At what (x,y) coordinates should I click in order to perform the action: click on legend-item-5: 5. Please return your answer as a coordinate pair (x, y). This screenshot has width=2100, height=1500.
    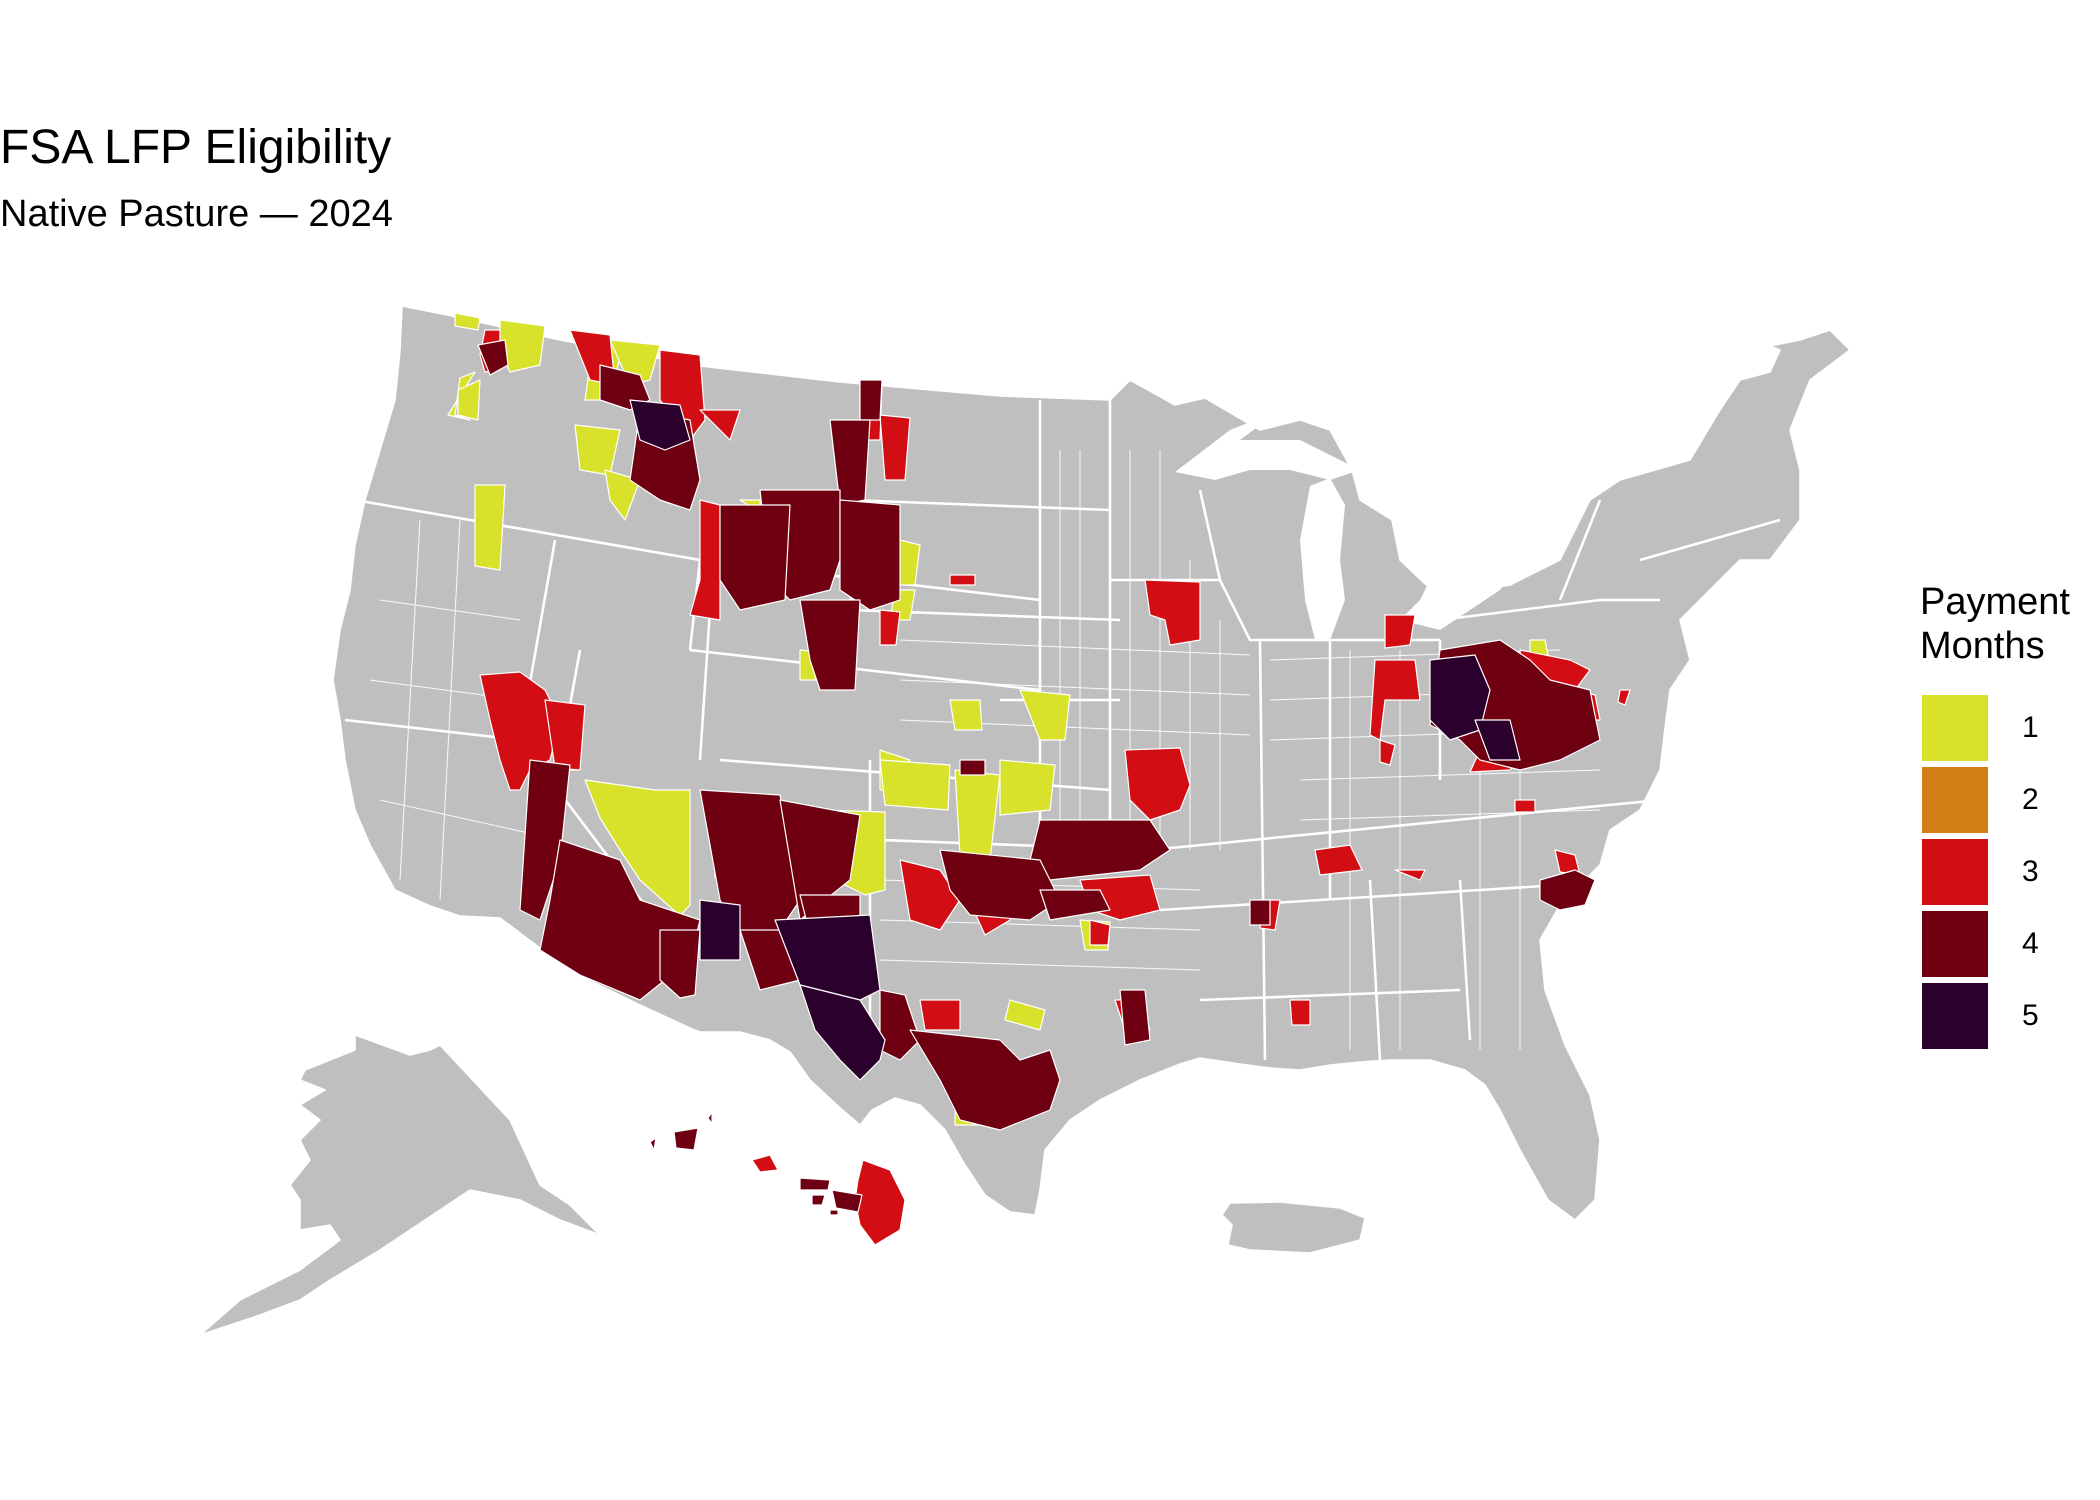
    Looking at the image, I should click on (2010, 1016).